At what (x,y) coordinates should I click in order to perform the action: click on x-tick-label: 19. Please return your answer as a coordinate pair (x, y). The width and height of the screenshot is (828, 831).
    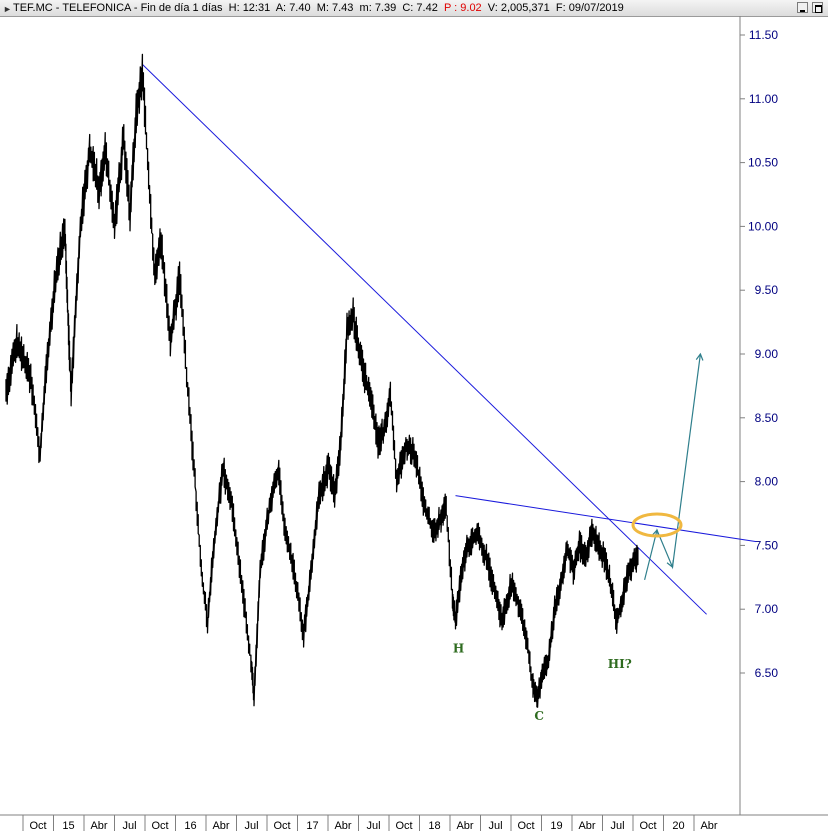
    Looking at the image, I should click on (556, 825).